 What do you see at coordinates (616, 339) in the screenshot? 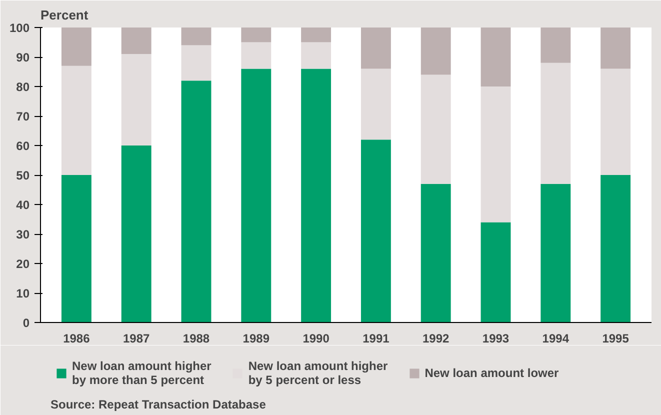
I see `x-tick-label: 1995` at bounding box center [616, 339].